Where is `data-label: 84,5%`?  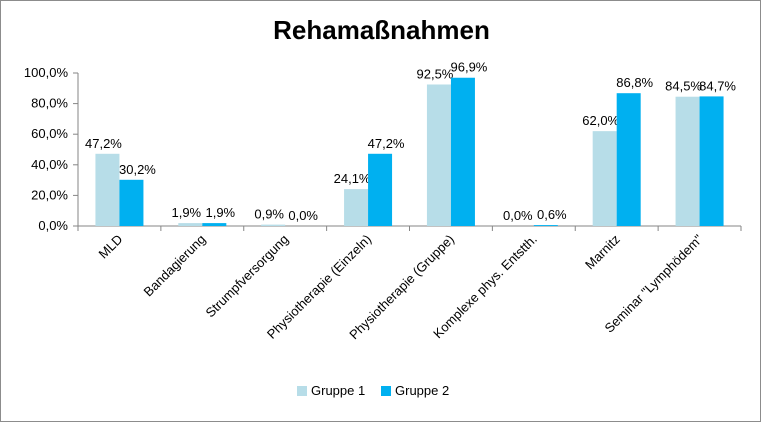 data-label: 84,5% is located at coordinates (683, 86).